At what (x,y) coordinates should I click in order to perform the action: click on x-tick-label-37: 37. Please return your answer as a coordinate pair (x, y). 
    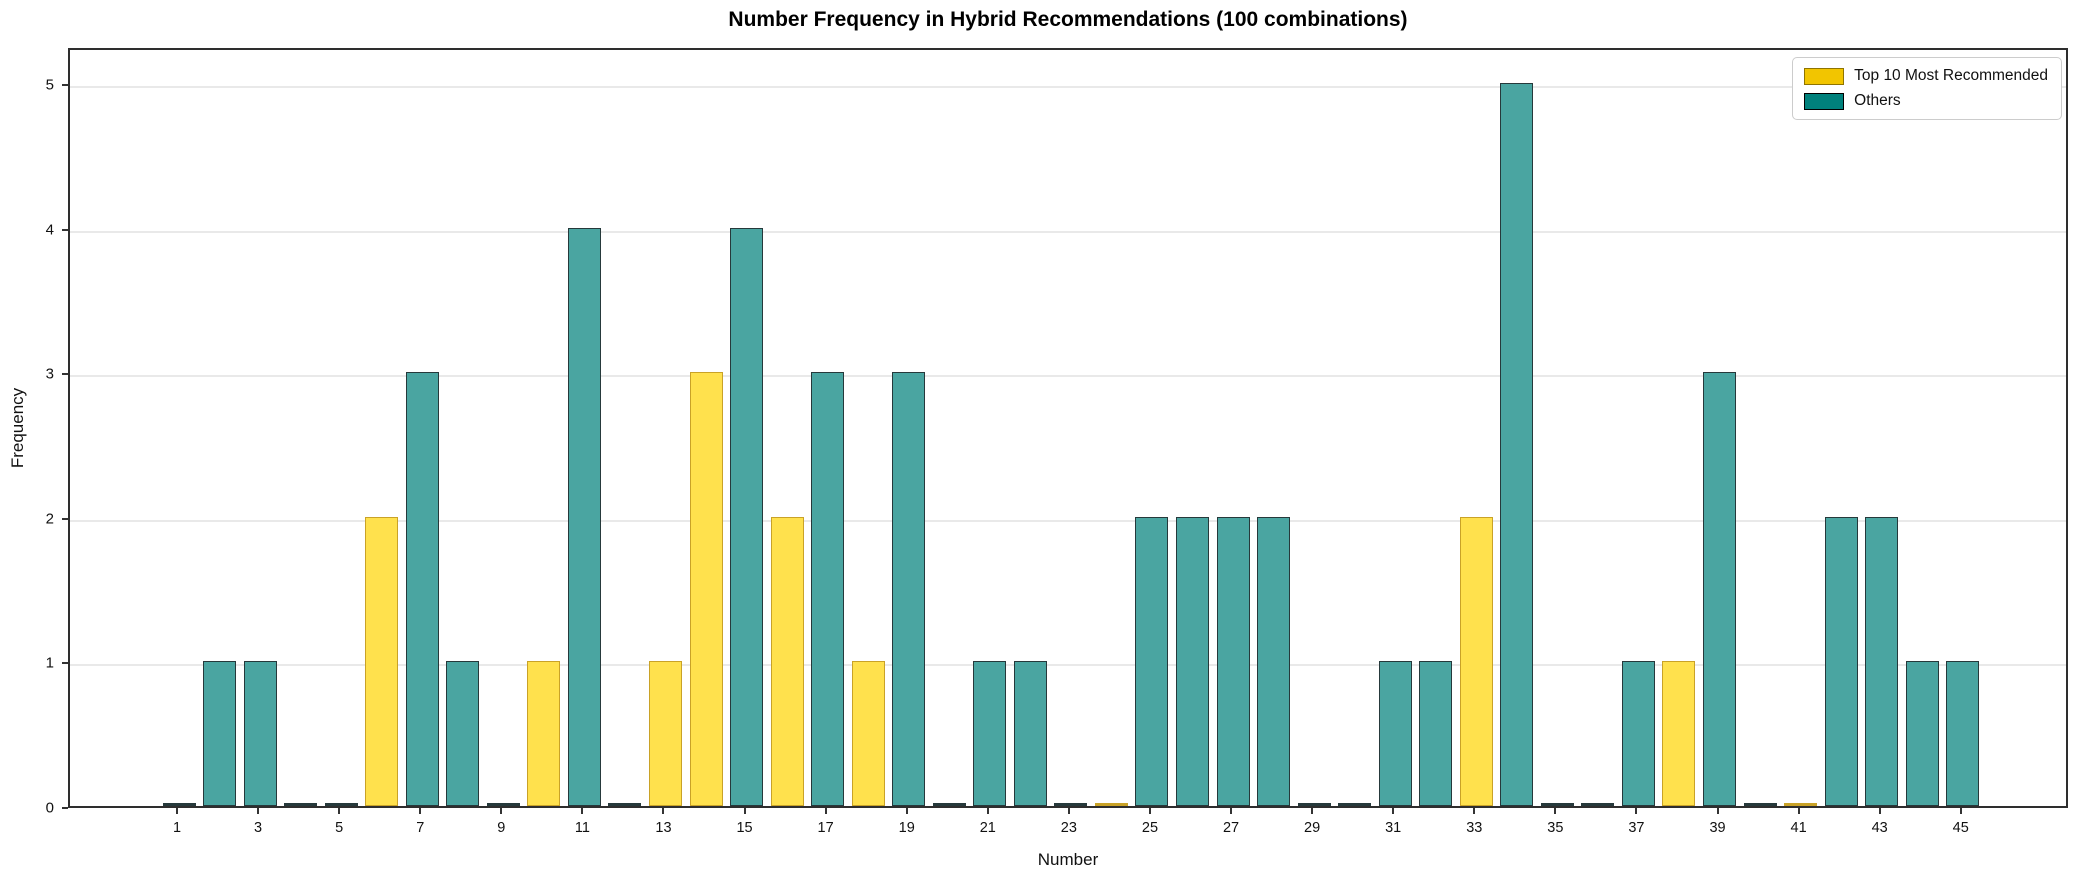
    Looking at the image, I should click on (1636, 828).